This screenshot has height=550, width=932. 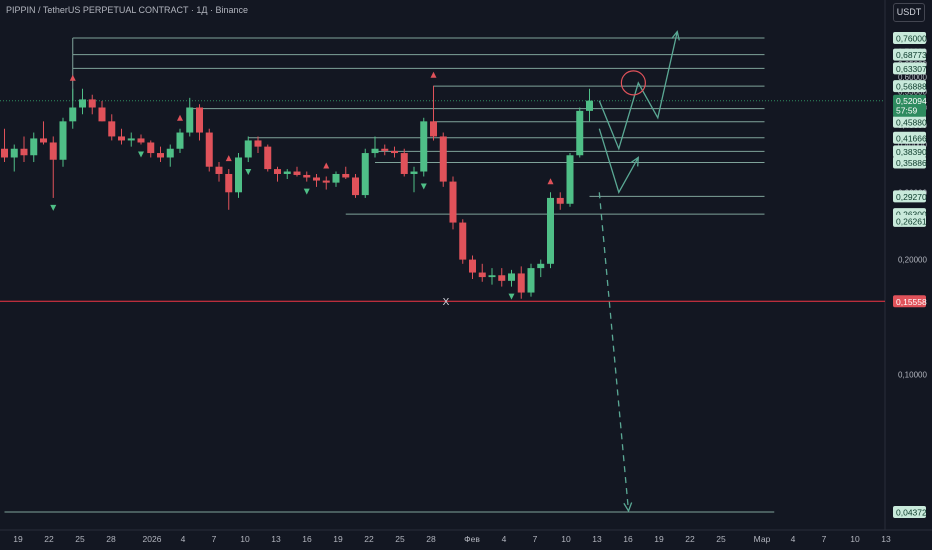 I want to click on y-tick-label-0: 0,10000, so click(x=912, y=375).